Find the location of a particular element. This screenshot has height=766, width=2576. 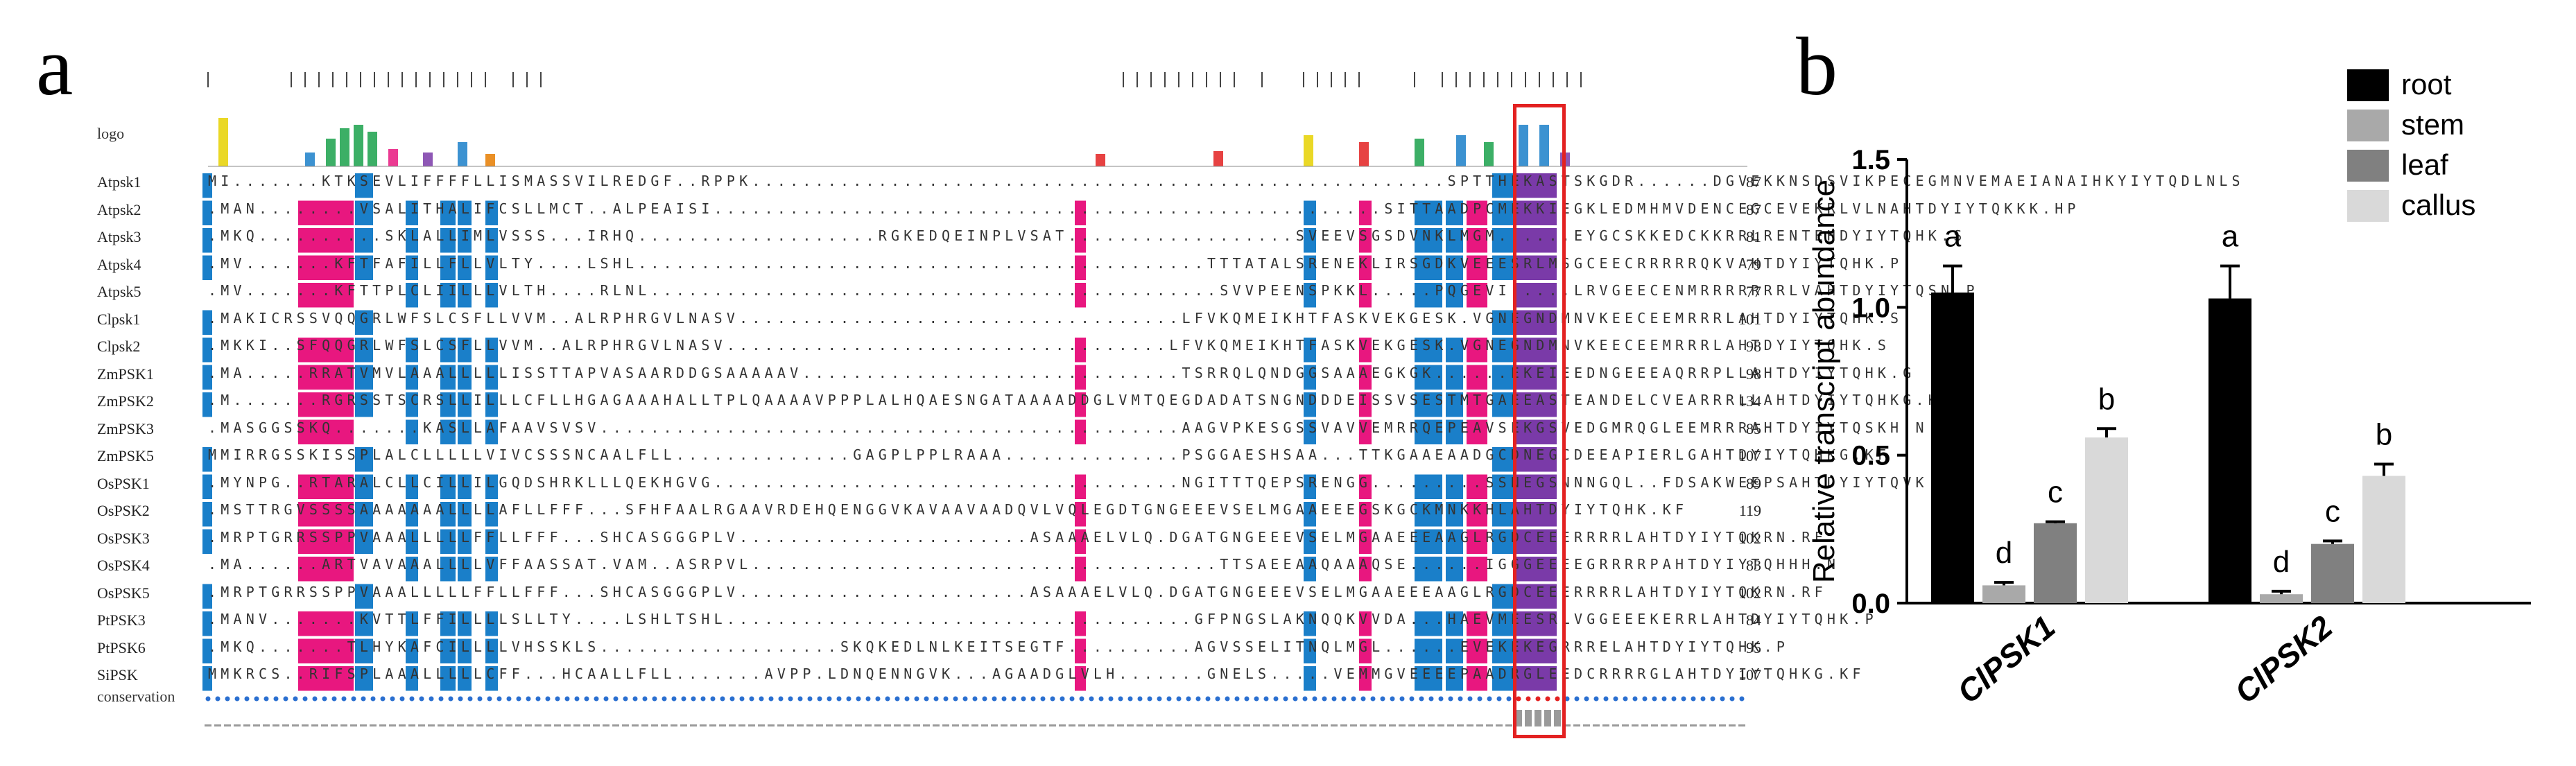

bar-leaf is located at coordinates (2055, 563).